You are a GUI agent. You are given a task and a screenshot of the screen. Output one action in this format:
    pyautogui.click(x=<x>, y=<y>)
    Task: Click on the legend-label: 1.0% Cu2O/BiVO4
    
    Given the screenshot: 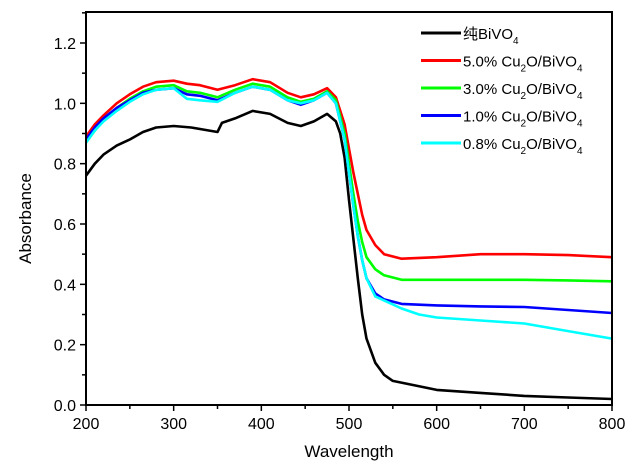 What is the action you would take?
    pyautogui.click(x=523, y=119)
    